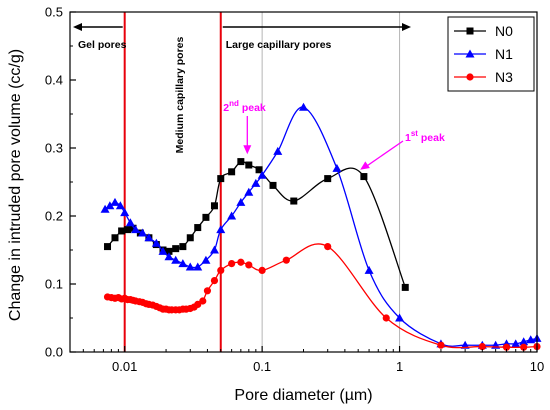 This screenshot has width=550, height=410. I want to click on y-tick-label: 0.2, so click(54, 216).